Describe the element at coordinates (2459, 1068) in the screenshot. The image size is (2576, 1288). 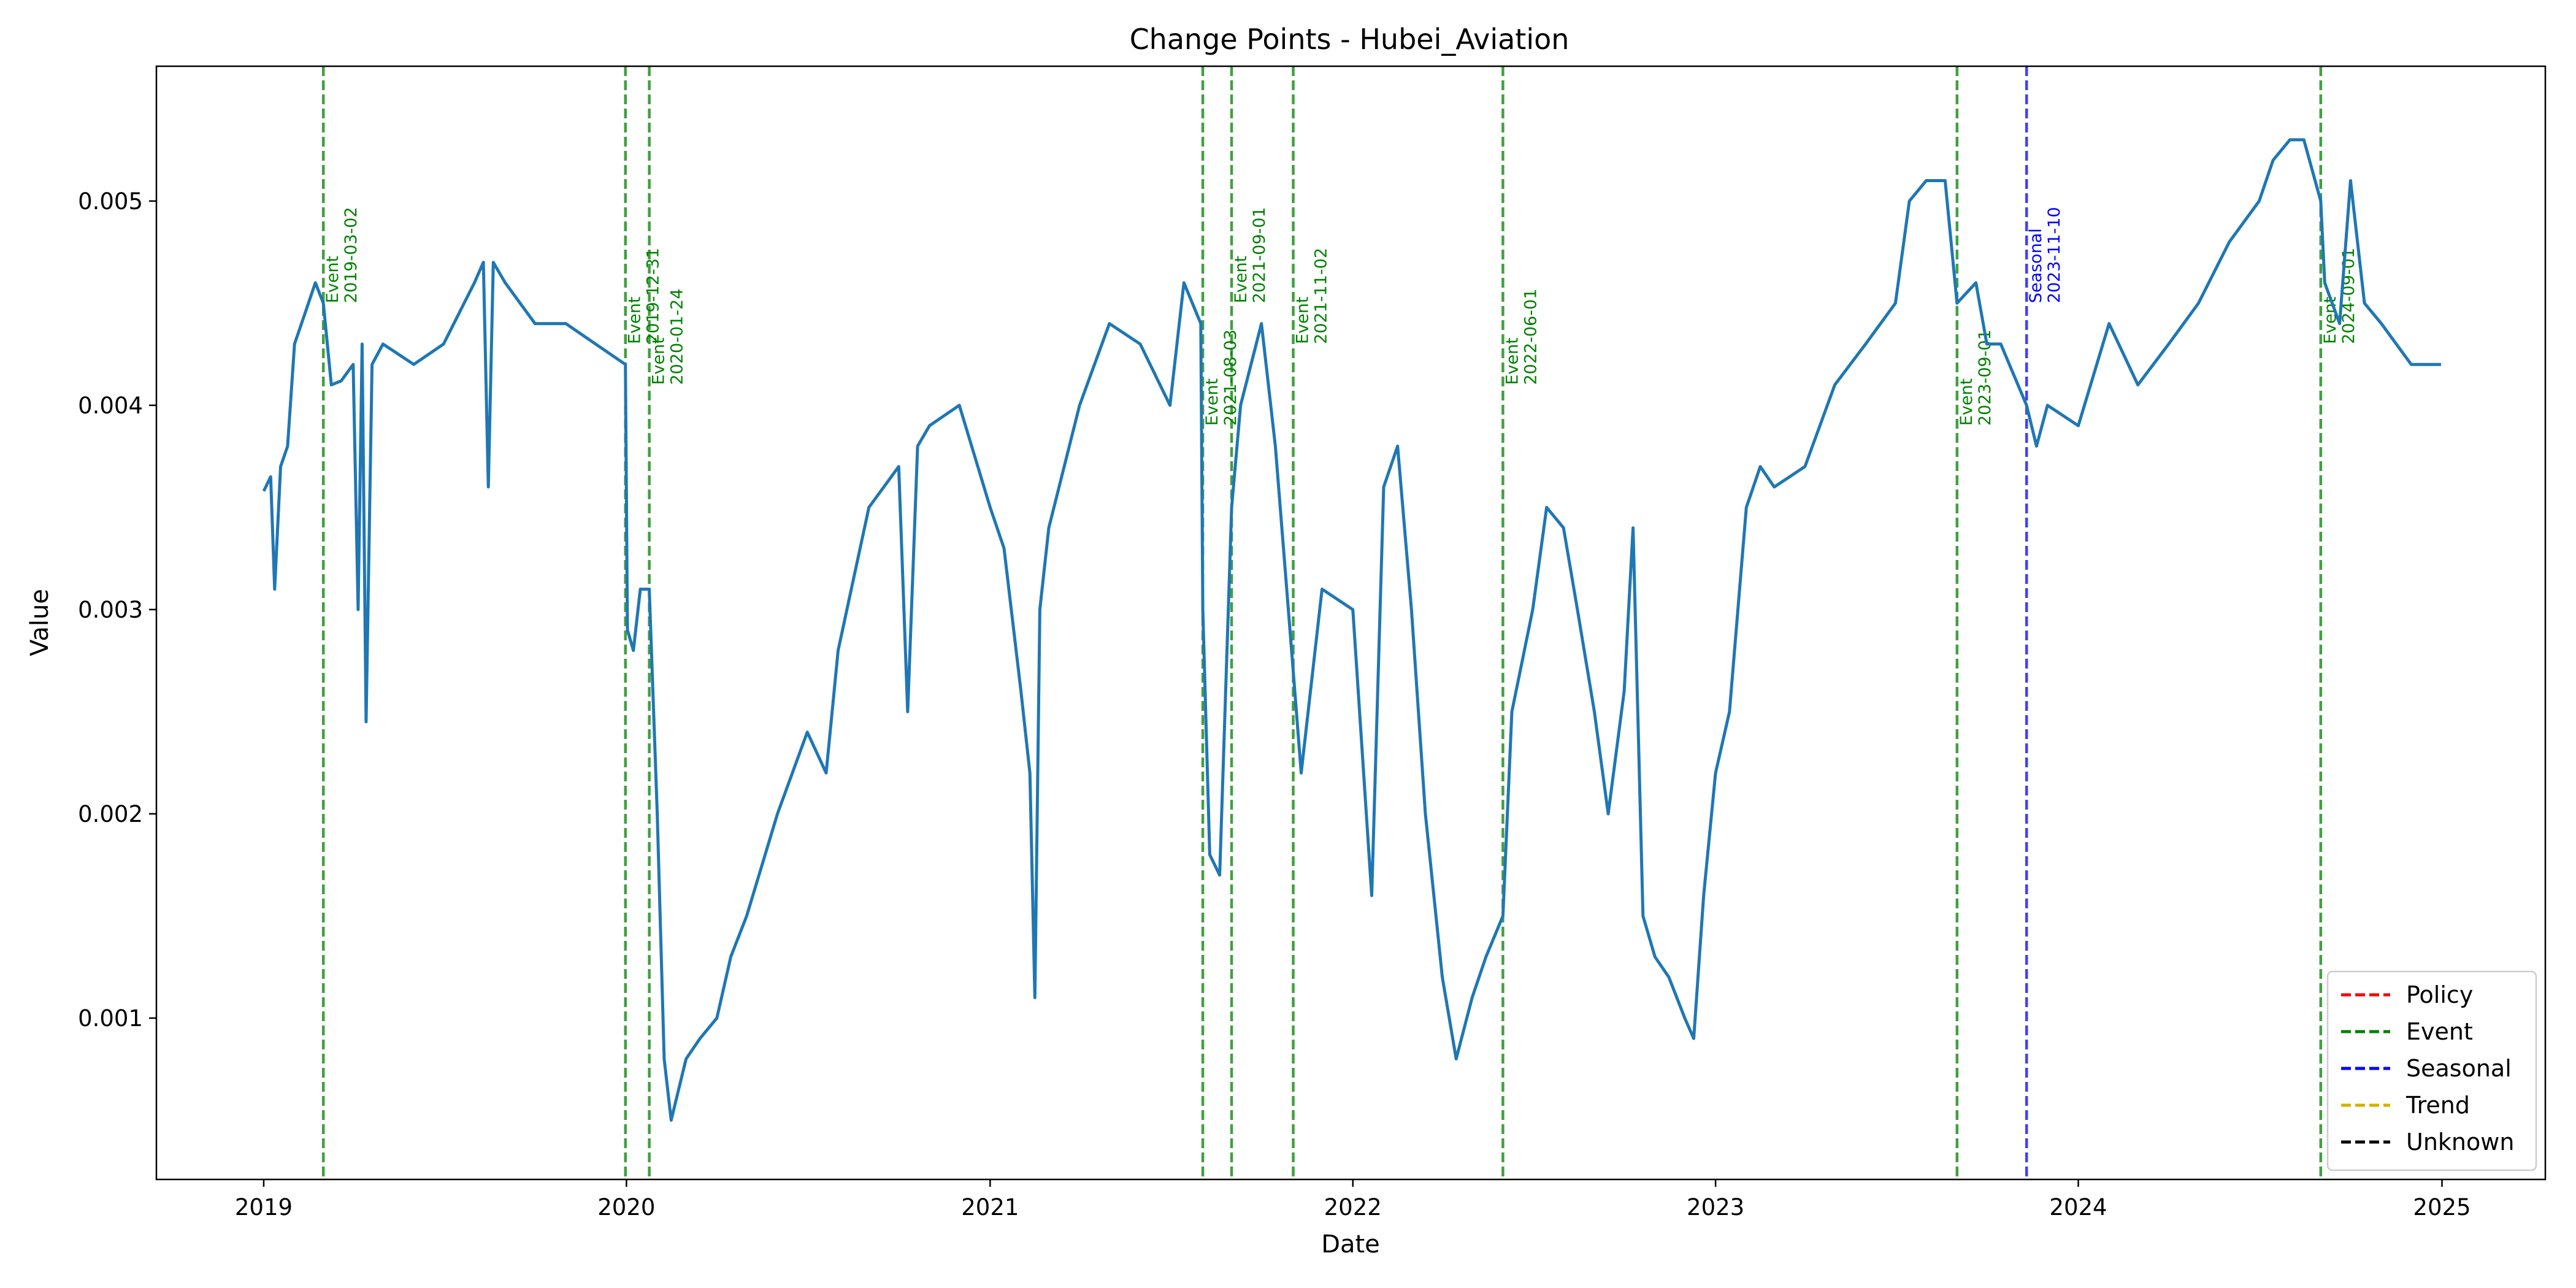
I see `legend-entry-label: Seasonal` at that location.